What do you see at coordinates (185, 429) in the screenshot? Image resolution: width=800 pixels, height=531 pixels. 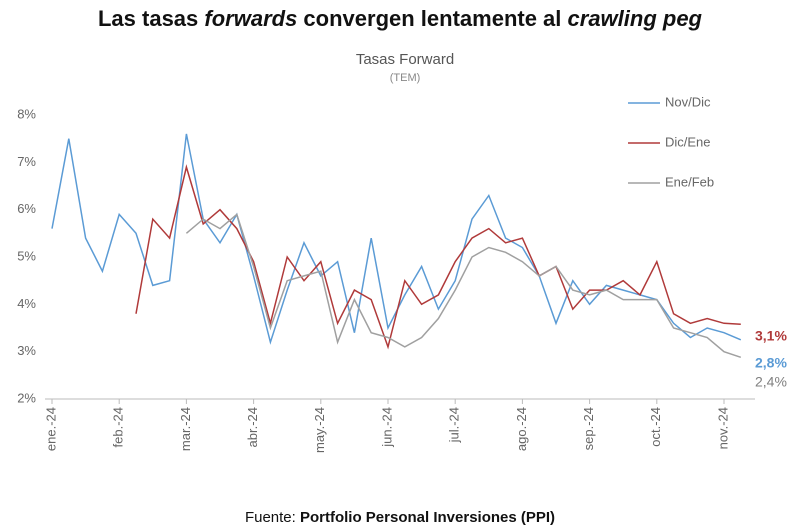 I see `x-tick-label: mar.-24` at bounding box center [185, 429].